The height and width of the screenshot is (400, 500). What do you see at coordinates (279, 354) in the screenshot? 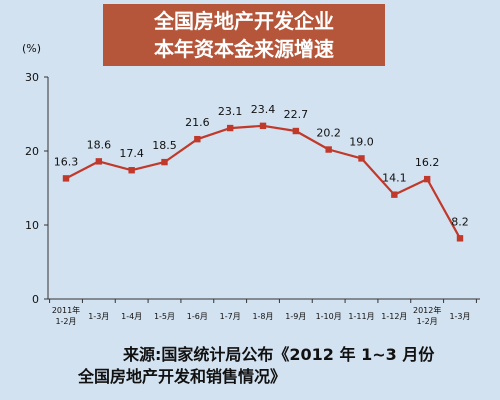
I see `source-note-line-1: 来源:国家统计局公布《2012 年 1~3 月份` at bounding box center [279, 354].